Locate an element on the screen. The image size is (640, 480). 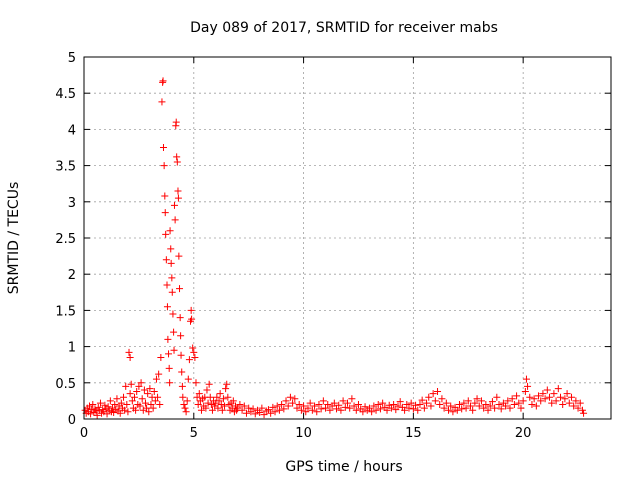
x-tick-label: 0 is located at coordinates (84, 433).